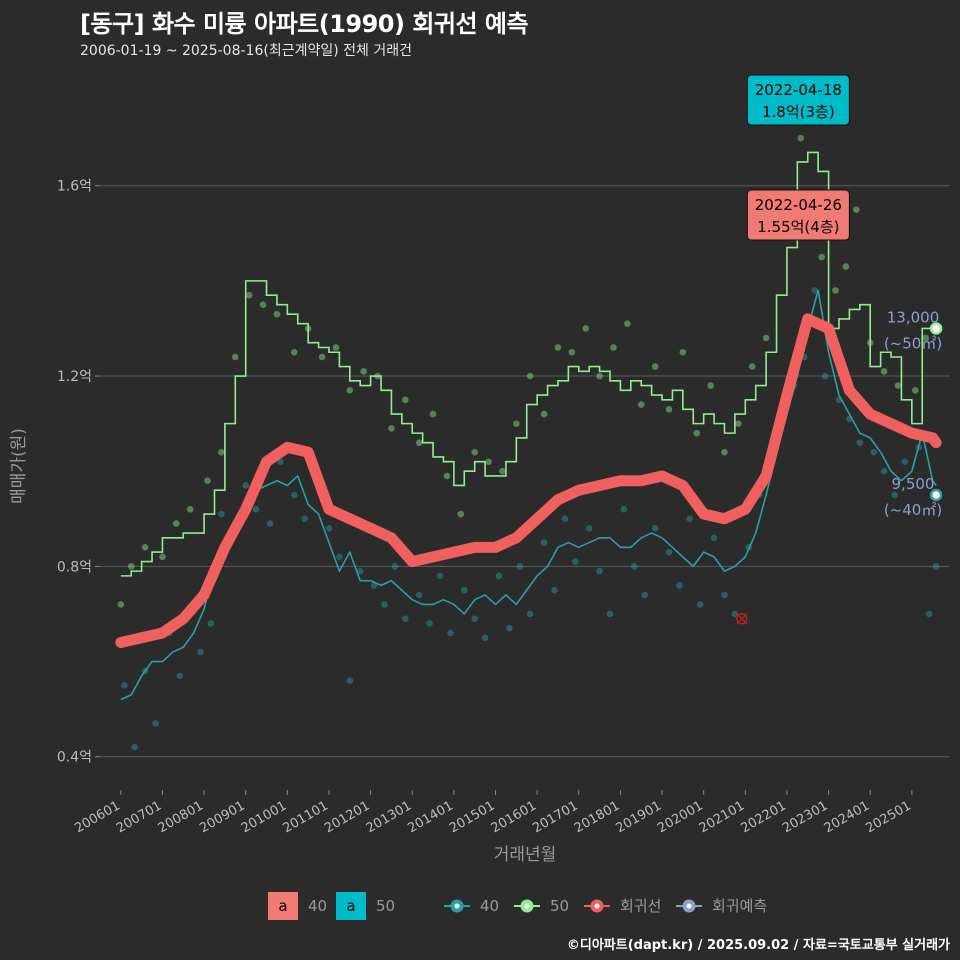 The width and height of the screenshot is (960, 960). I want to click on end-area-label: (~40㎡), so click(913, 510).